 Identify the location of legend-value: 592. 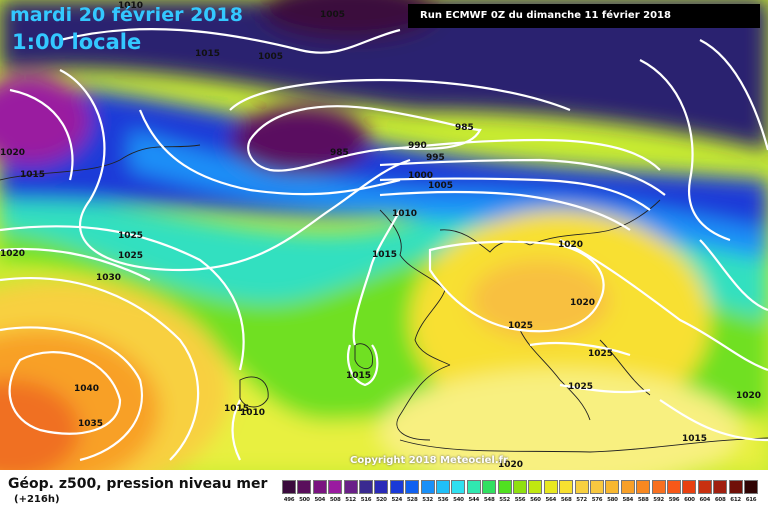
(658, 500).